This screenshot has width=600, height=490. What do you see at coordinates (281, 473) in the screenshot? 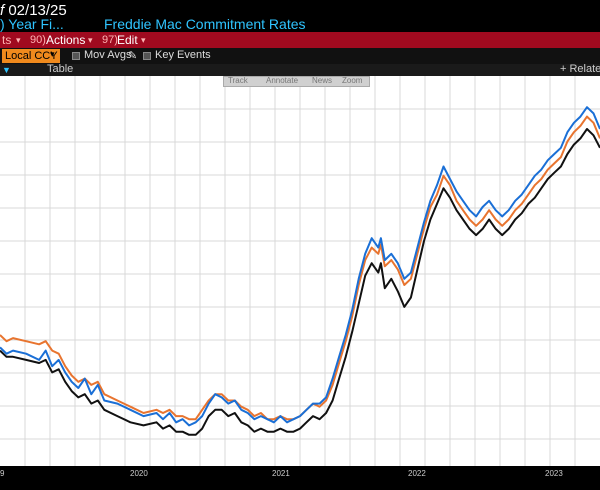
I see `x-tick-label: 2021` at bounding box center [281, 473].